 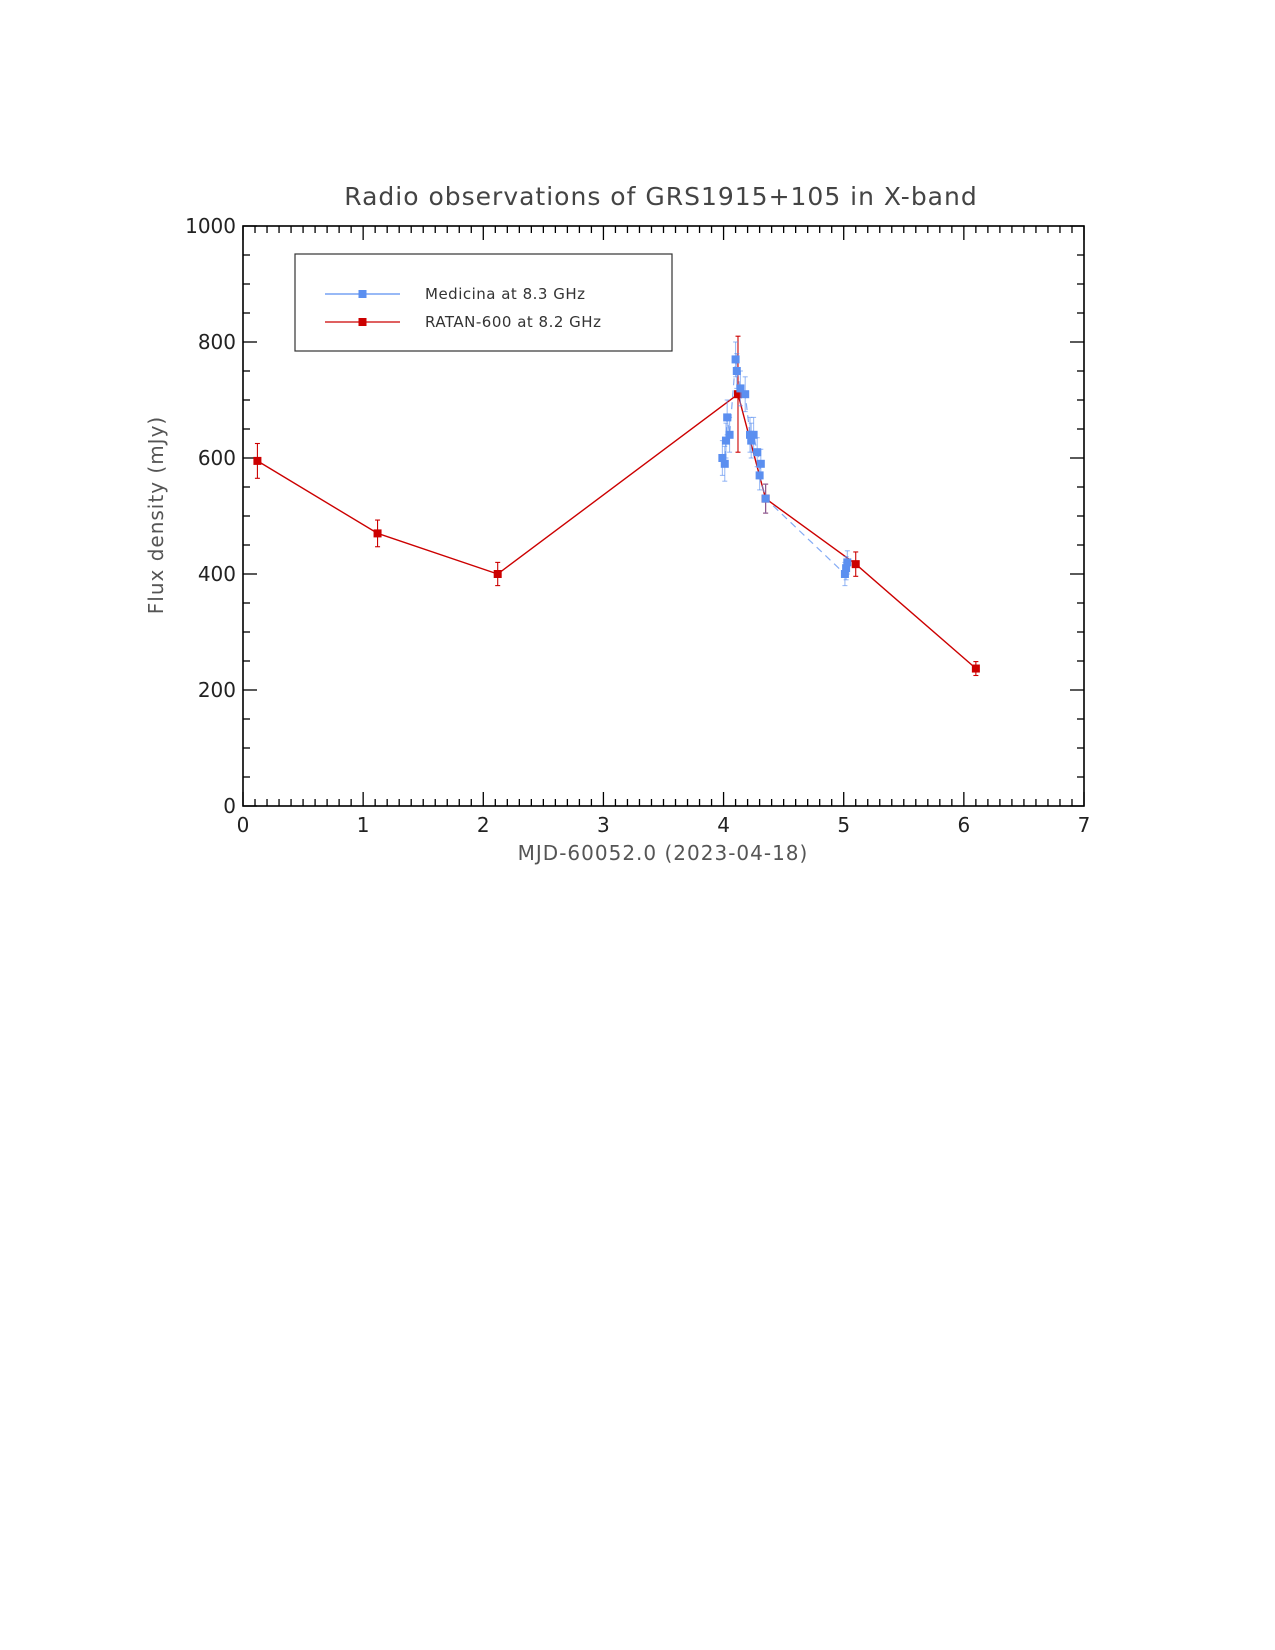 I want to click on x-tick-label: 7, so click(x=1084, y=825).